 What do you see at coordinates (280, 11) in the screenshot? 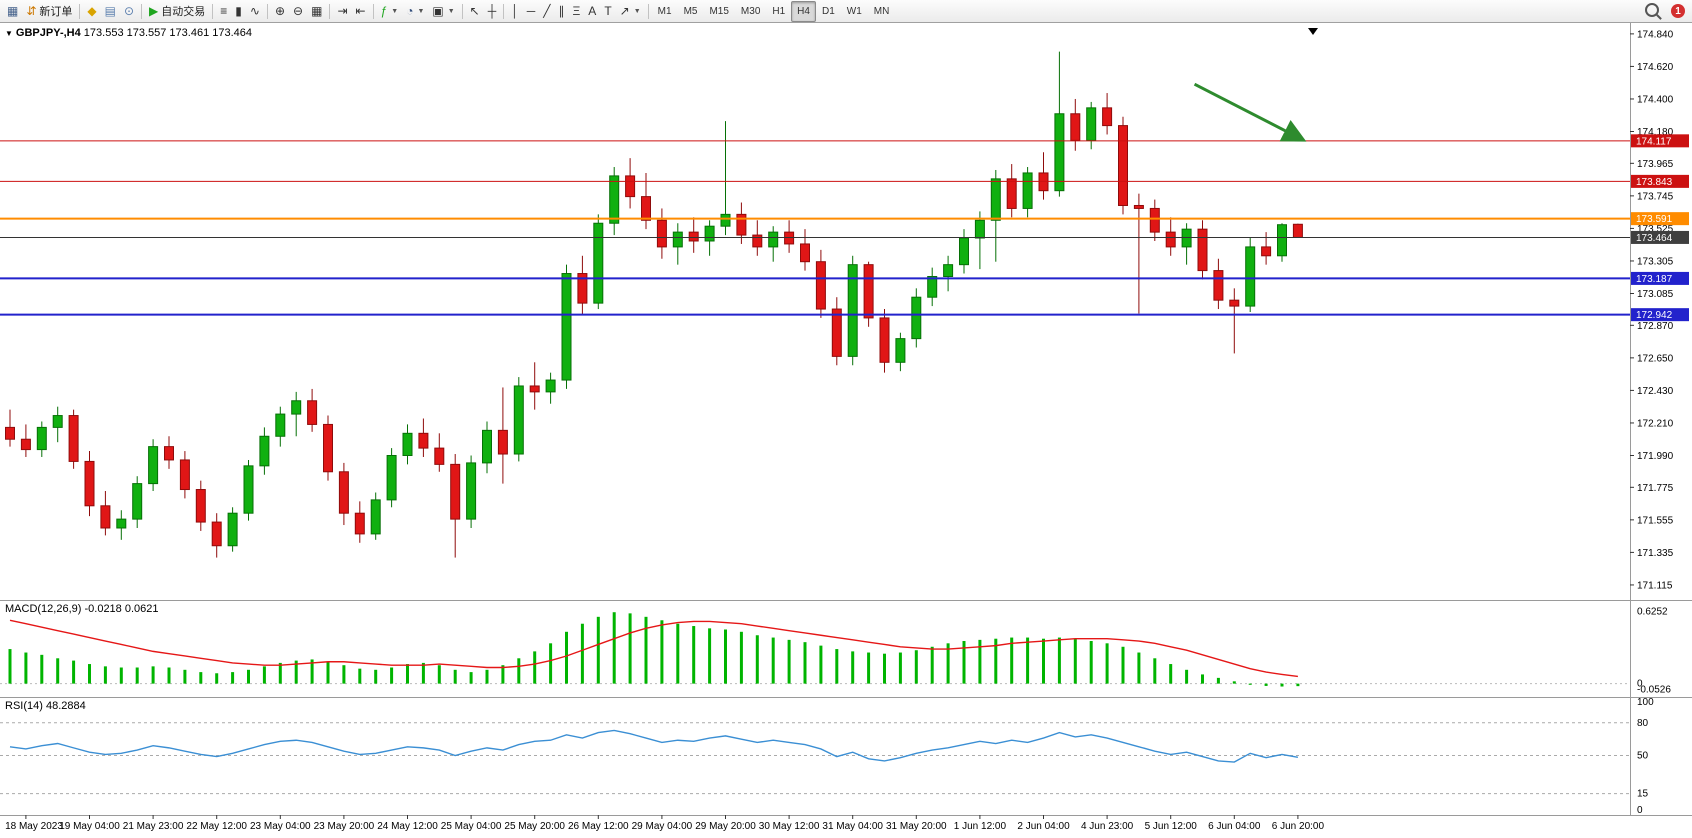
I see `zoom-in-icon: ⊕` at bounding box center [280, 11].